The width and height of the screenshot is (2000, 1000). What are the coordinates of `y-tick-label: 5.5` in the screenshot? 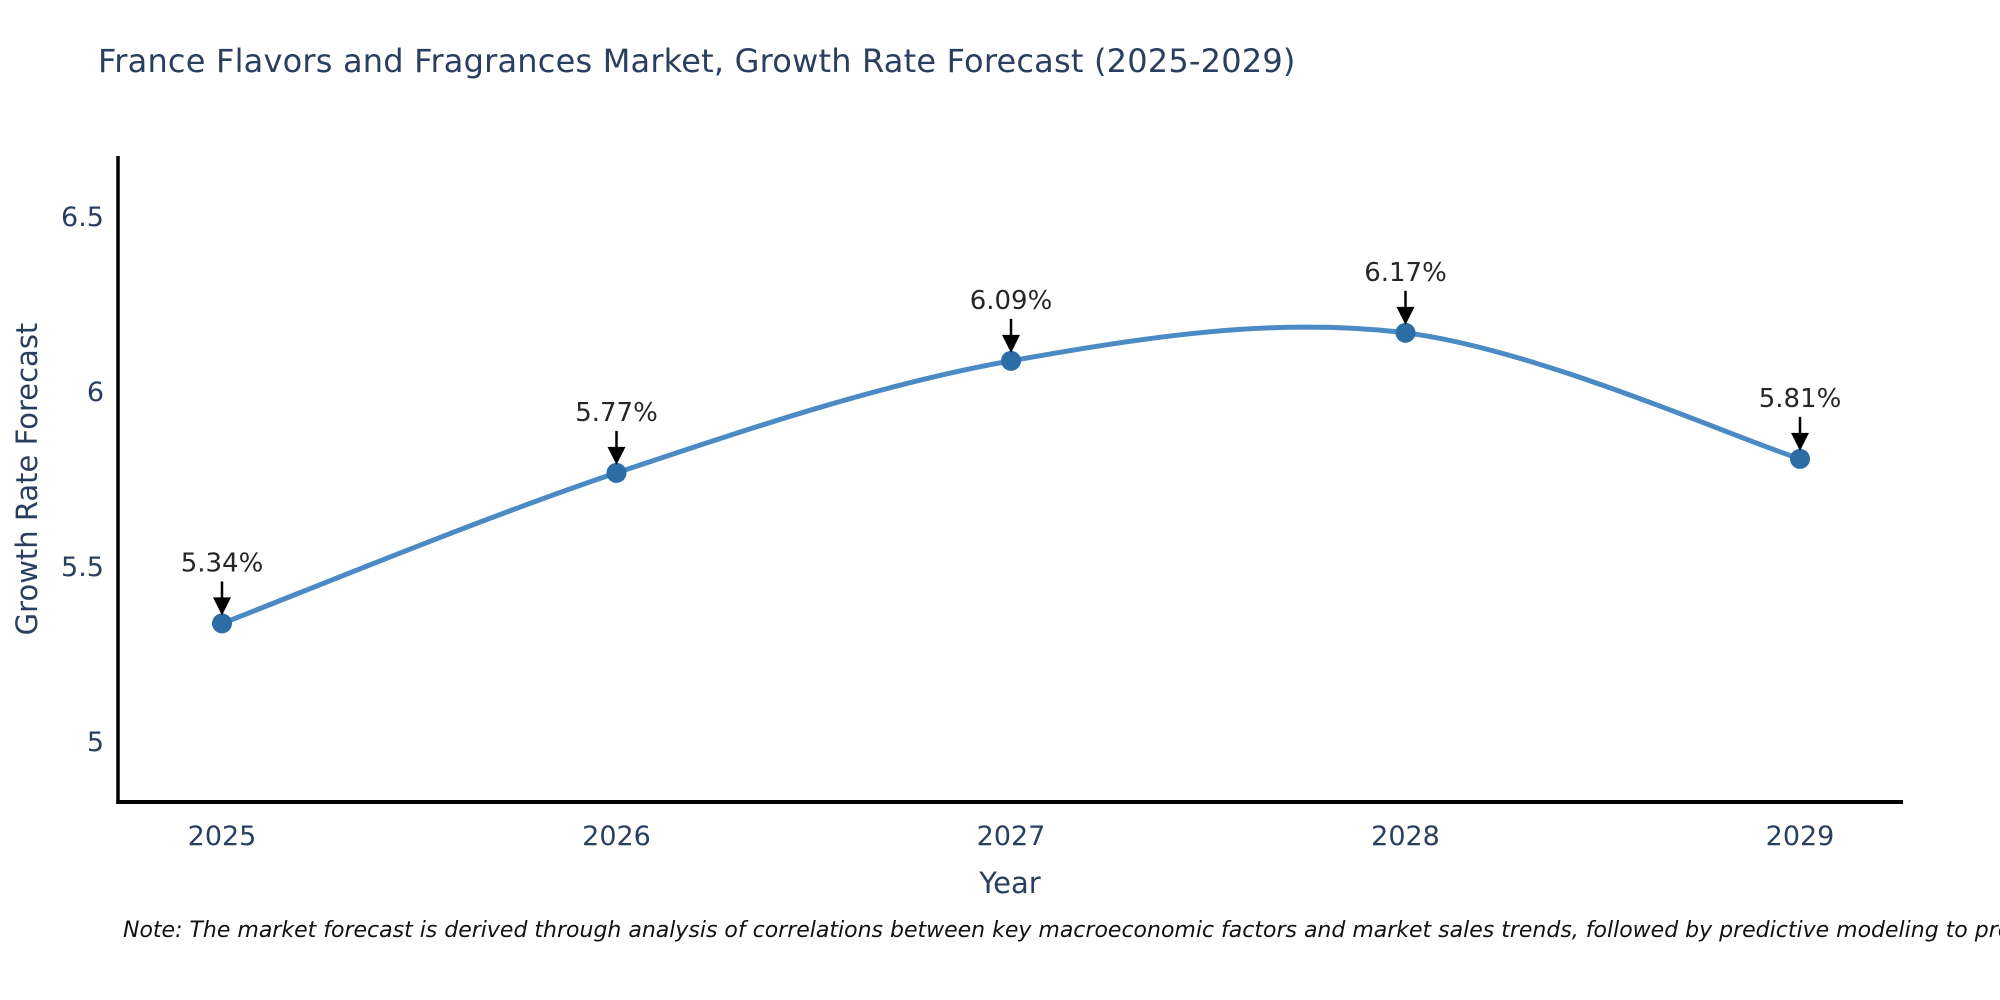 It's located at (82, 567).